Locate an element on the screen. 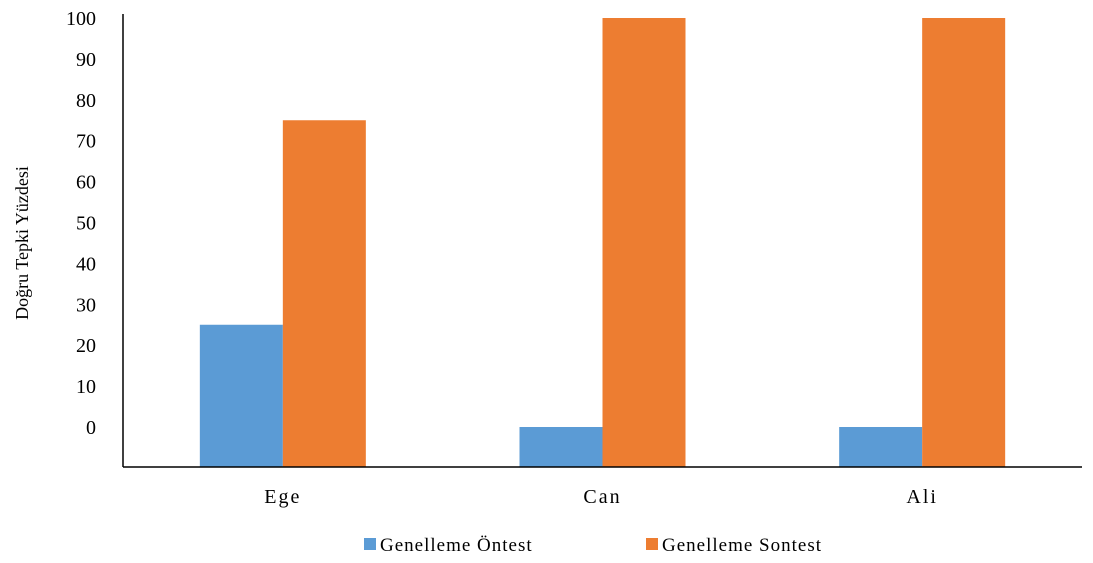 Image resolution: width=1093 pixels, height=563 pixels. y-tick-label: 40 is located at coordinates (86, 264).